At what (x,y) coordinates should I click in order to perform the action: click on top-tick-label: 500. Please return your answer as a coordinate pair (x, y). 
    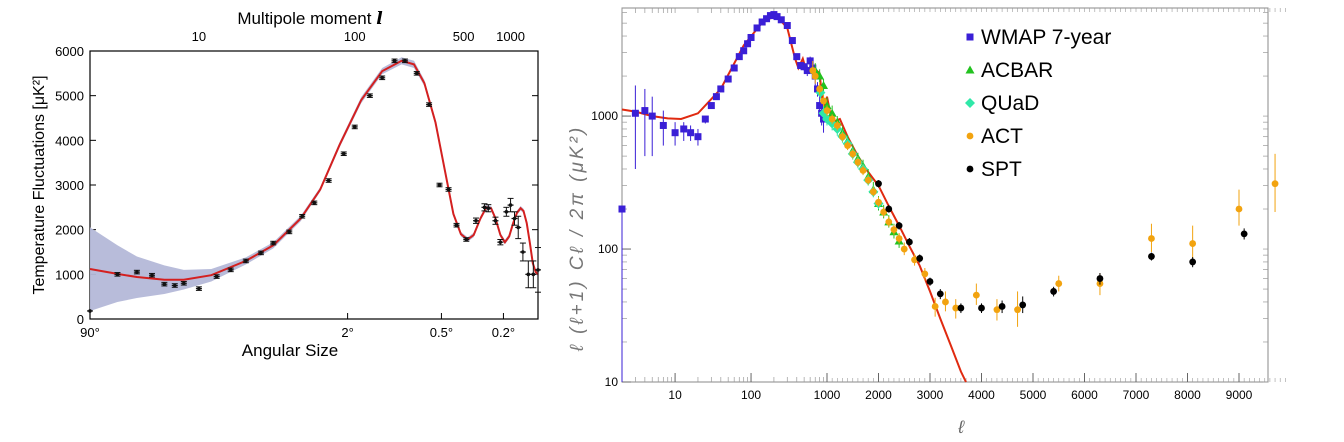
    Looking at the image, I should click on (464, 36).